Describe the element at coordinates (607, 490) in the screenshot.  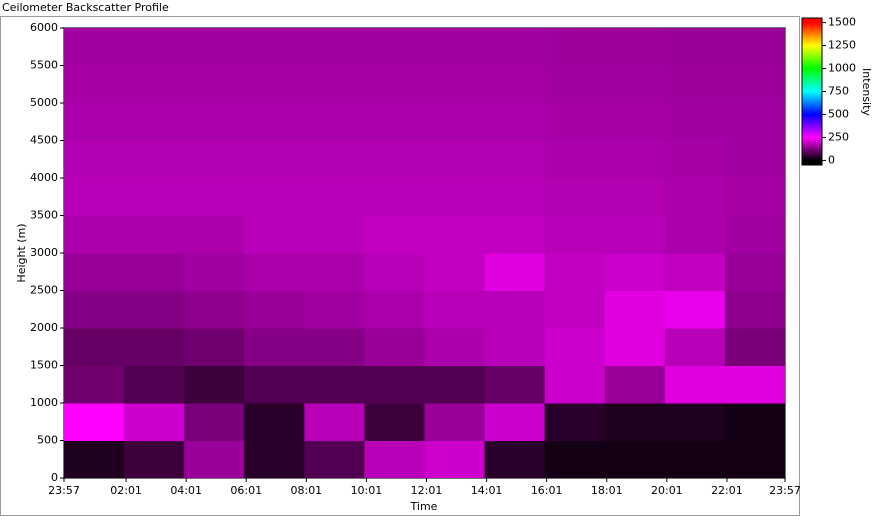
I see `x-tick-label: 18:01` at that location.